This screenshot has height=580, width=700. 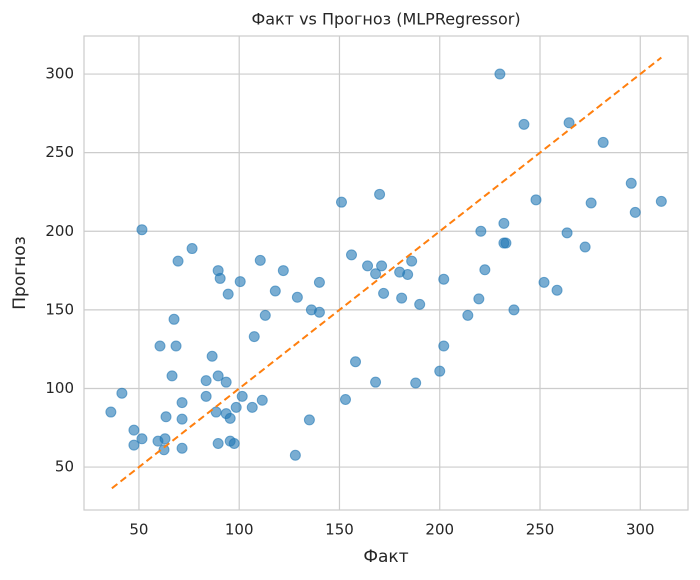 What do you see at coordinates (20, 272) in the screenshot?
I see `y-axis-label: Прогноз` at bounding box center [20, 272].